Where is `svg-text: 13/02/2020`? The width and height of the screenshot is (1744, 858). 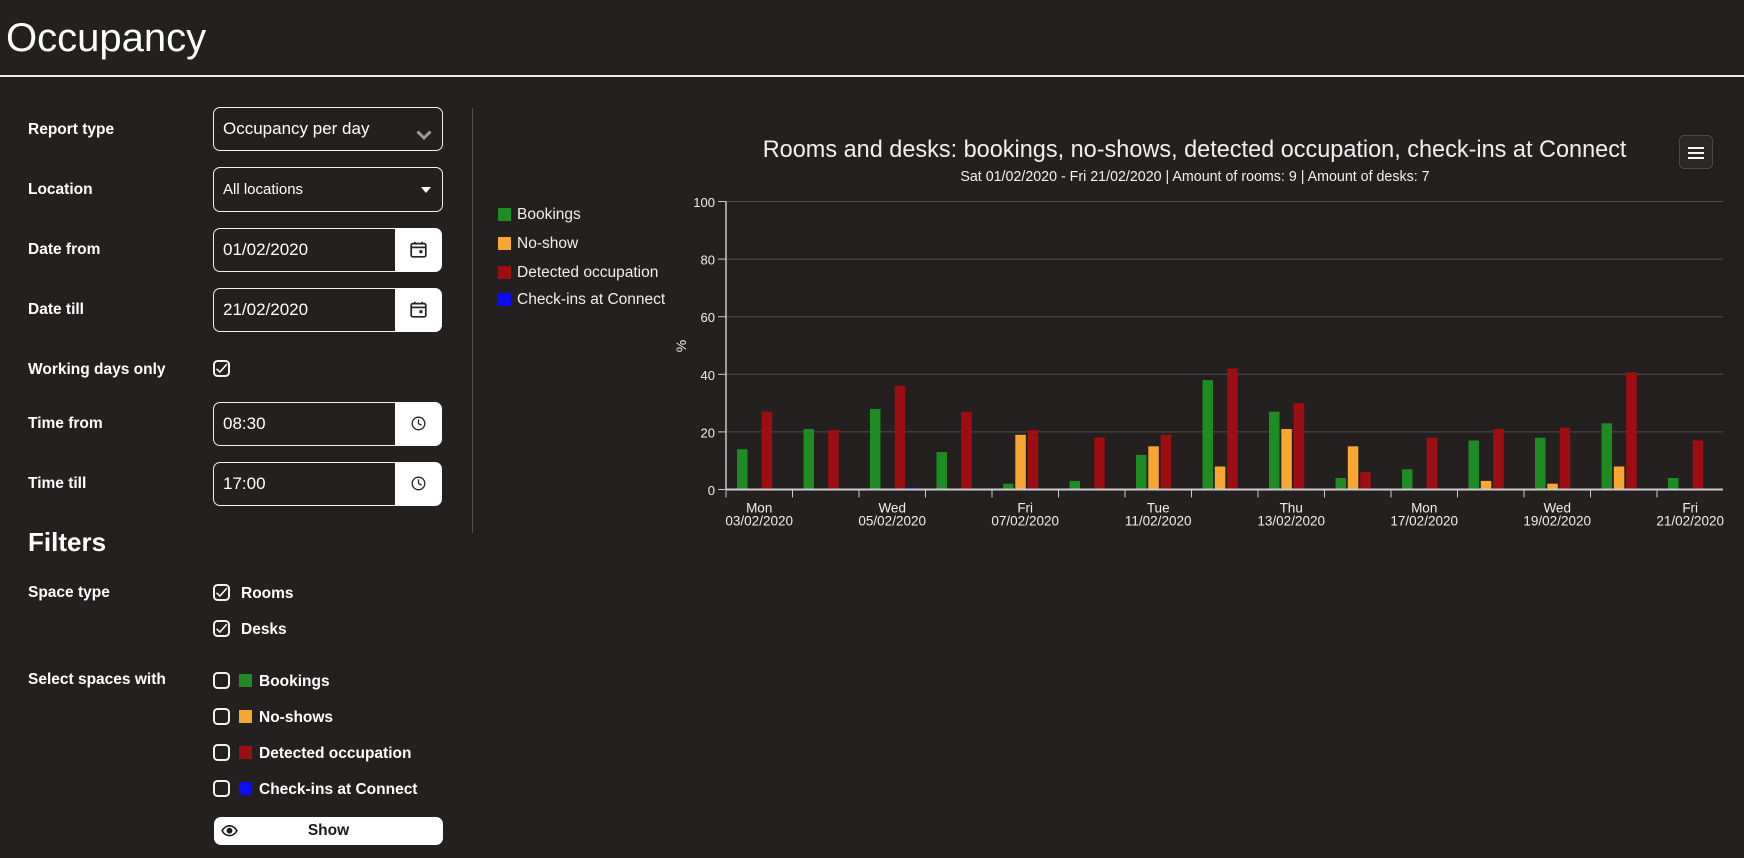
svg-text: 13/02/2020 is located at coordinates (1291, 521).